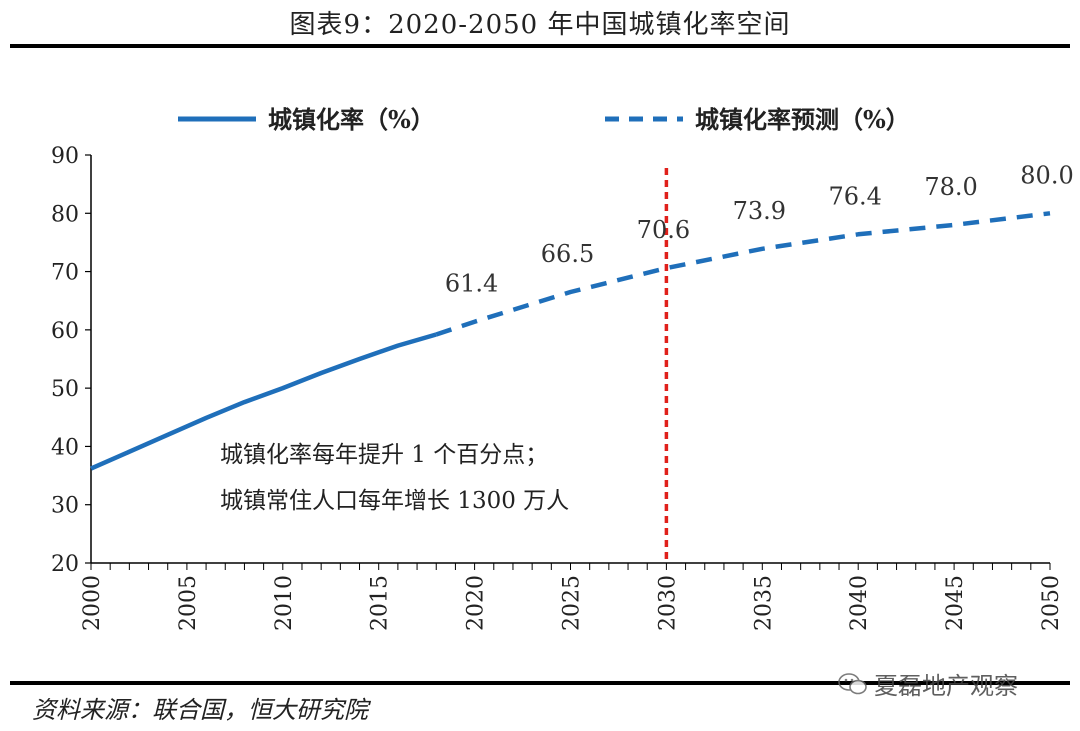 Image resolution: width=1080 pixels, height=731 pixels. Describe the element at coordinates (572, 603) in the screenshot. I see `x-tick-label: 2025` at that location.